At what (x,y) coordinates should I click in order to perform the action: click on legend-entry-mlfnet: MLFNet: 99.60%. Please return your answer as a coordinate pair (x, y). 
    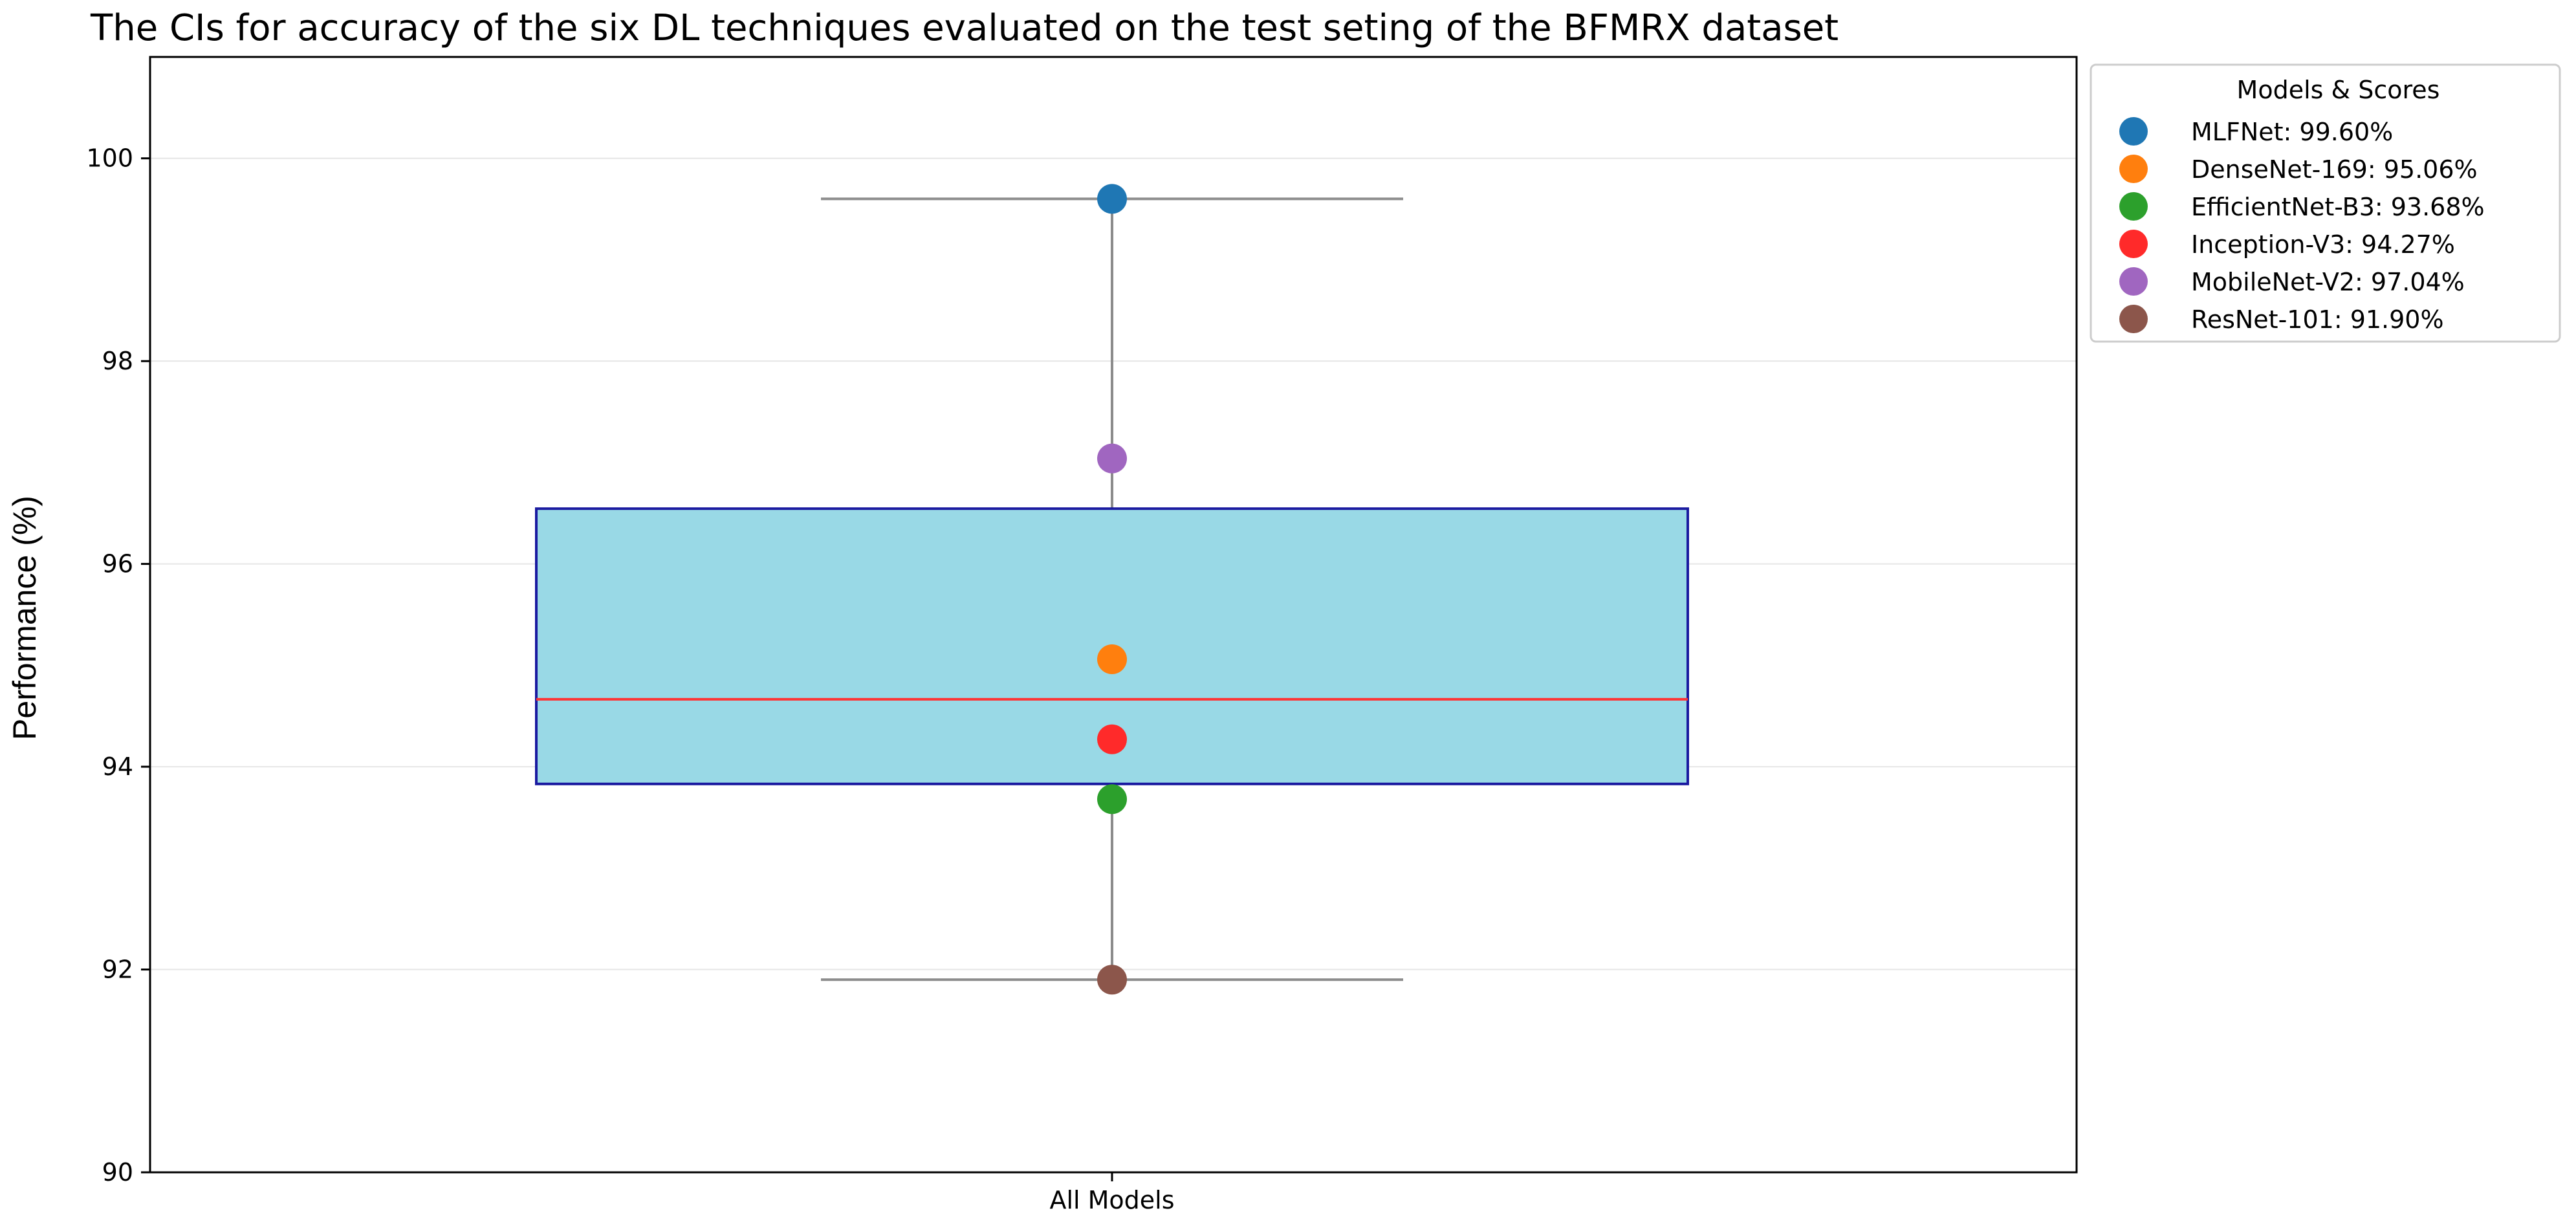
    Looking at the image, I should click on (2292, 132).